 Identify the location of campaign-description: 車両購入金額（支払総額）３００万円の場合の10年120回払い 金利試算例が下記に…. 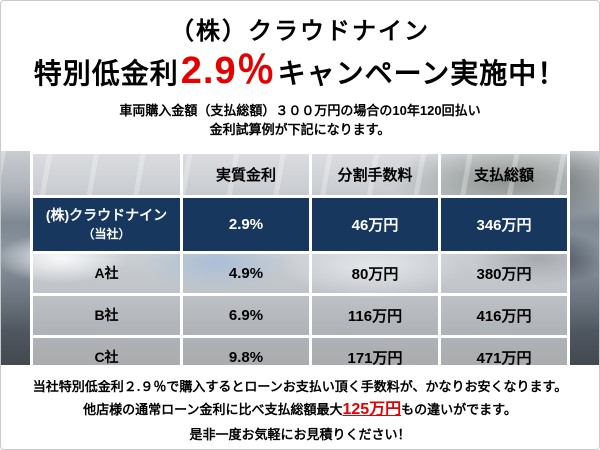
(300, 120).